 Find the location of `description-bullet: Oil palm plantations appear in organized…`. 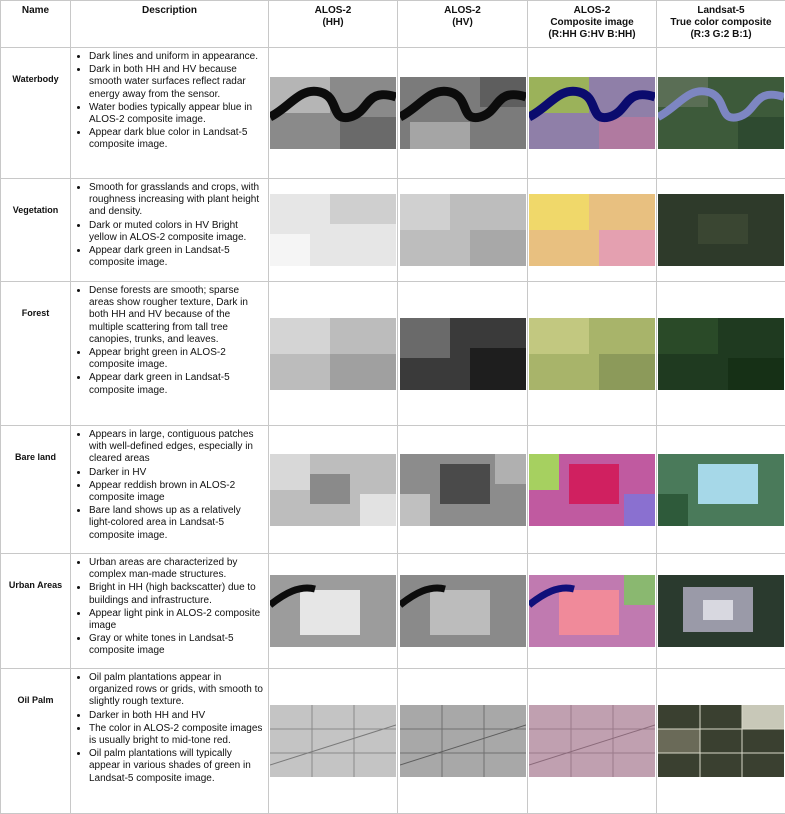

description-bullet: Oil palm plantations appear in organized… is located at coordinates (176, 690).